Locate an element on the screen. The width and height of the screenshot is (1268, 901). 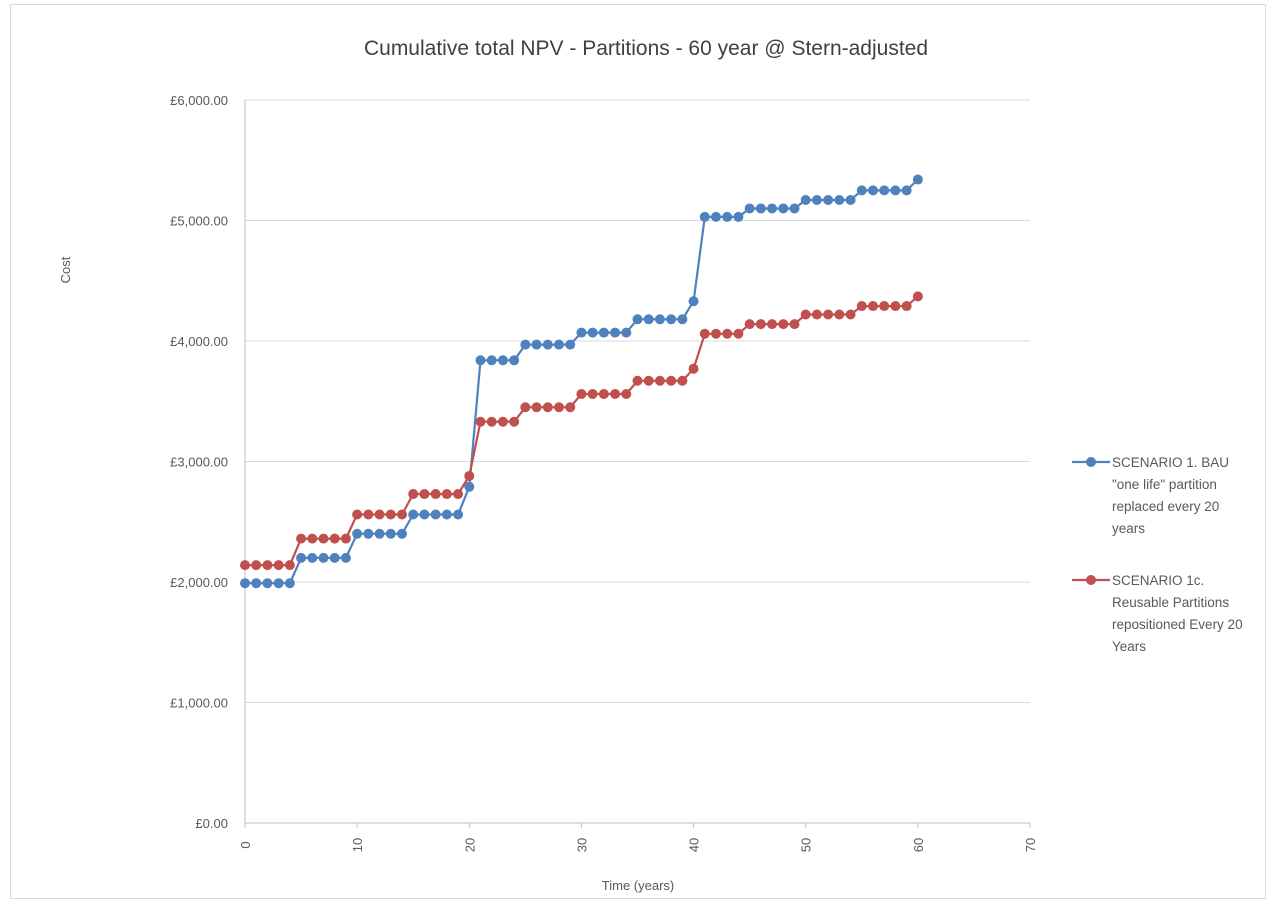
y-tick-label: £6,000.00 is located at coordinates (199, 100).